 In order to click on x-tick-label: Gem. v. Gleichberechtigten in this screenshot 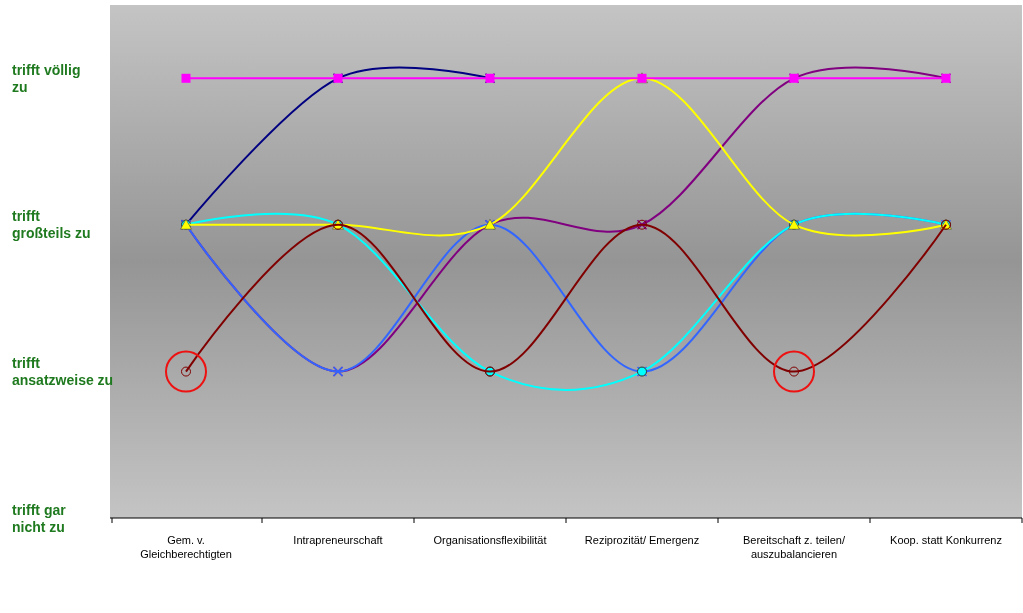, I will do `click(186, 547)`.